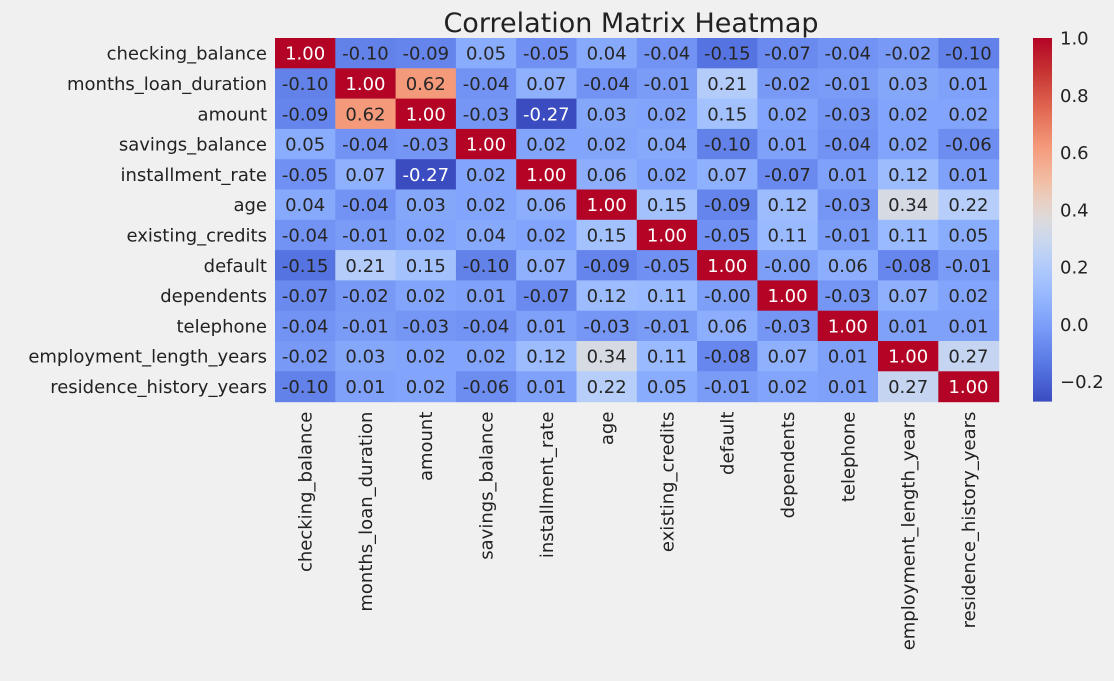 The image size is (1114, 681). Describe the element at coordinates (232, 114) in the screenshot. I see `y-tick-label: amount` at that location.